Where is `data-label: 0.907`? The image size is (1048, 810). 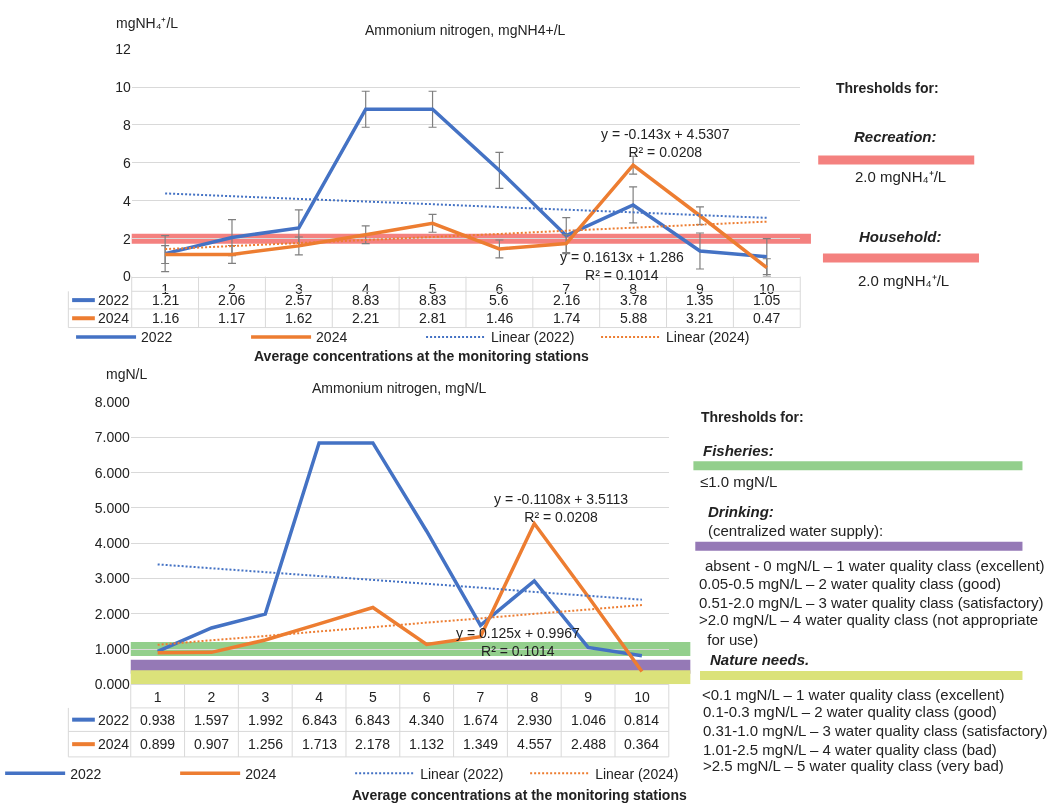 data-label: 0.907 is located at coordinates (212, 744).